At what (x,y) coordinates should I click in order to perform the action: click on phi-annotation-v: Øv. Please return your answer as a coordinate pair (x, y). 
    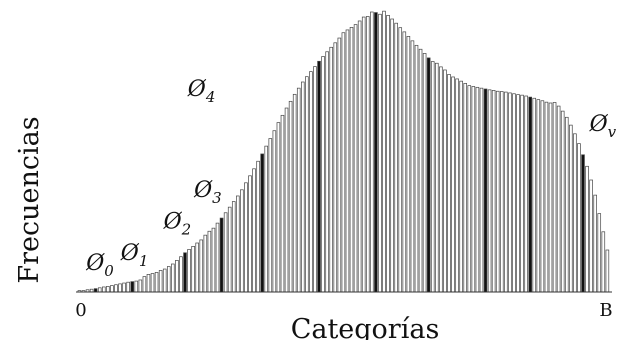
    Looking at the image, I should click on (603, 126).